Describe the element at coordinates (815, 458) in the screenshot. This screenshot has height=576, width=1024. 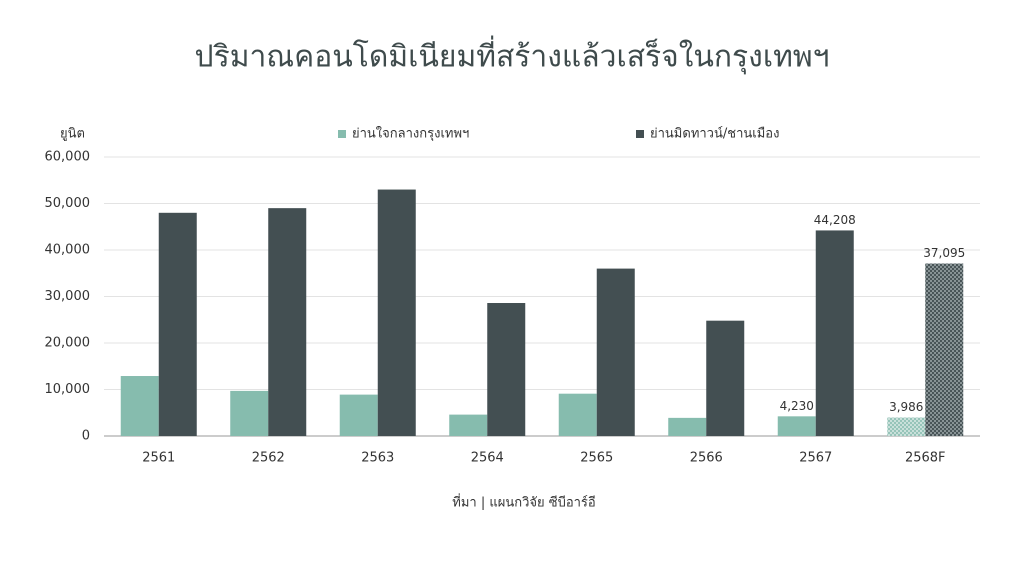
I see `x-tick-label: 2567` at that location.